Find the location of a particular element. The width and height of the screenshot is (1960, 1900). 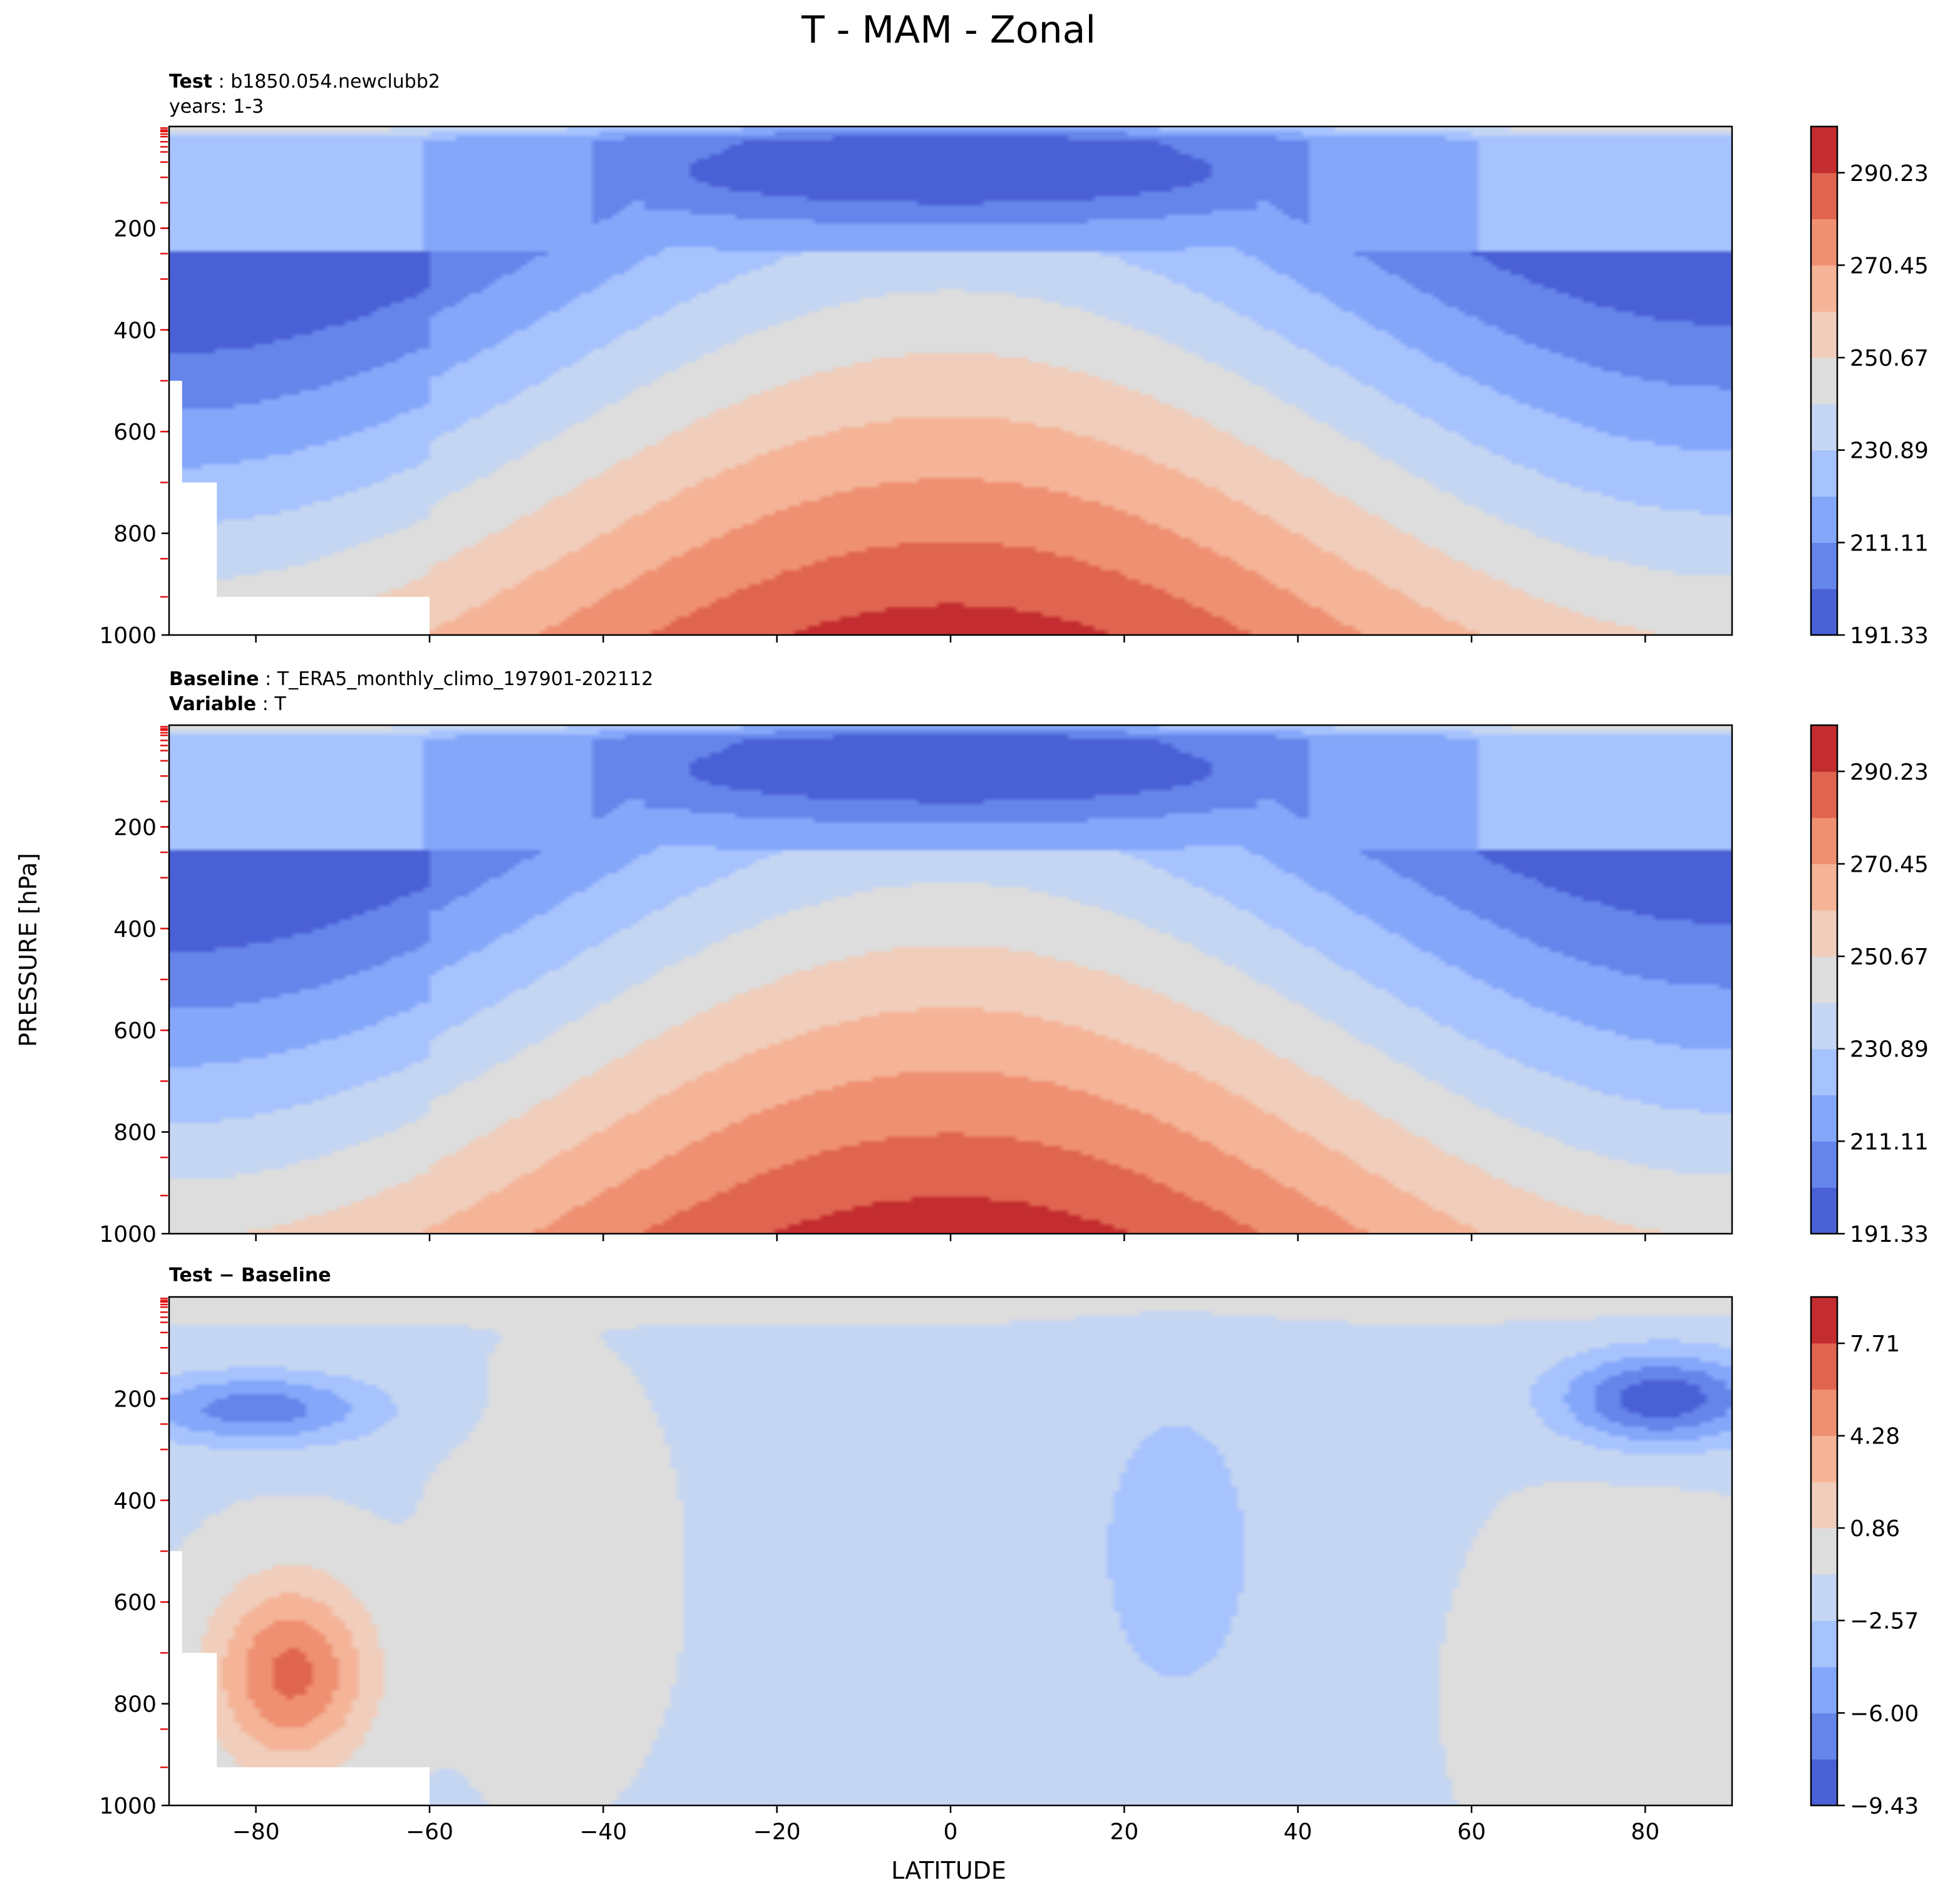

y-axis-label: PRESSURE [hPa] is located at coordinates (28, 950).